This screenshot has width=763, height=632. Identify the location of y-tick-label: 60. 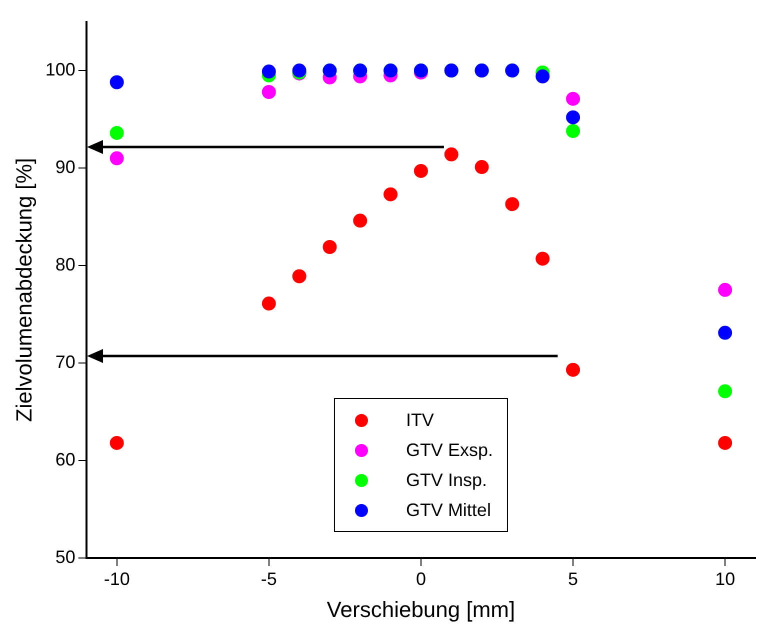
(65, 459).